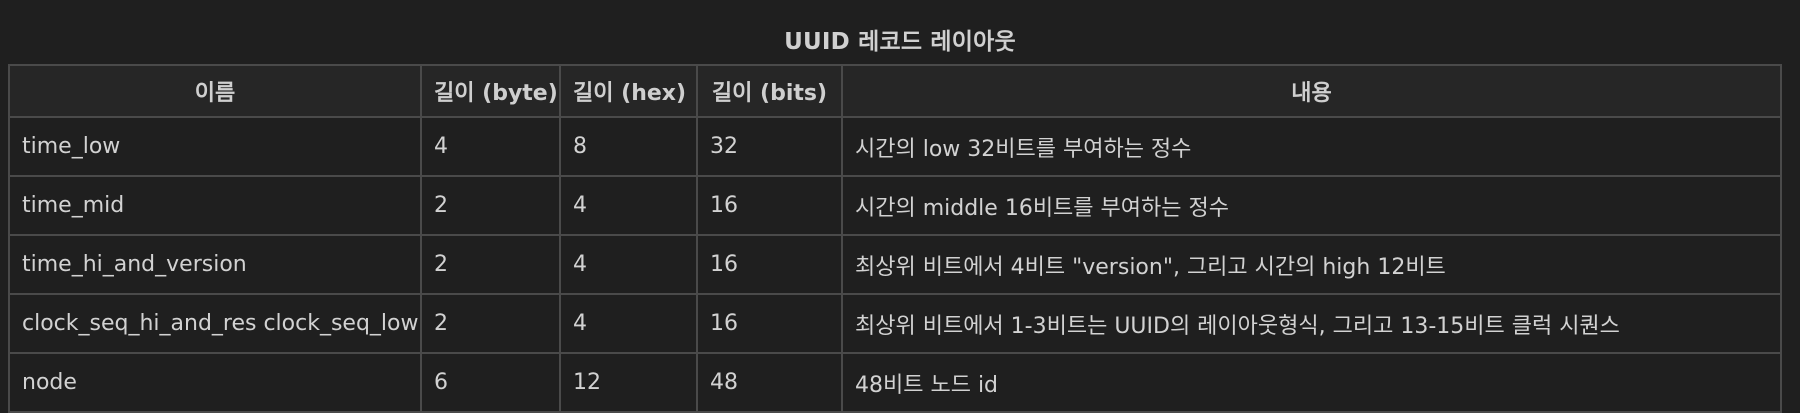  Describe the element at coordinates (215, 264) in the screenshot. I see `cell-name: time_hi_and_version` at that location.